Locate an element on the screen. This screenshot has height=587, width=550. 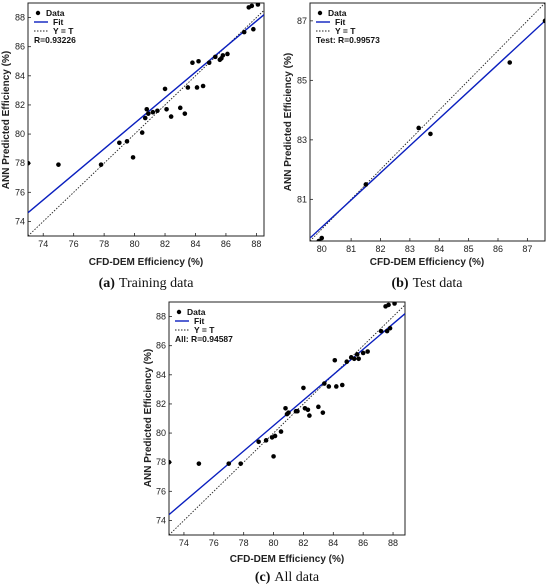
legend-r-value: Test: R=0.99573 is located at coordinates (348, 40).